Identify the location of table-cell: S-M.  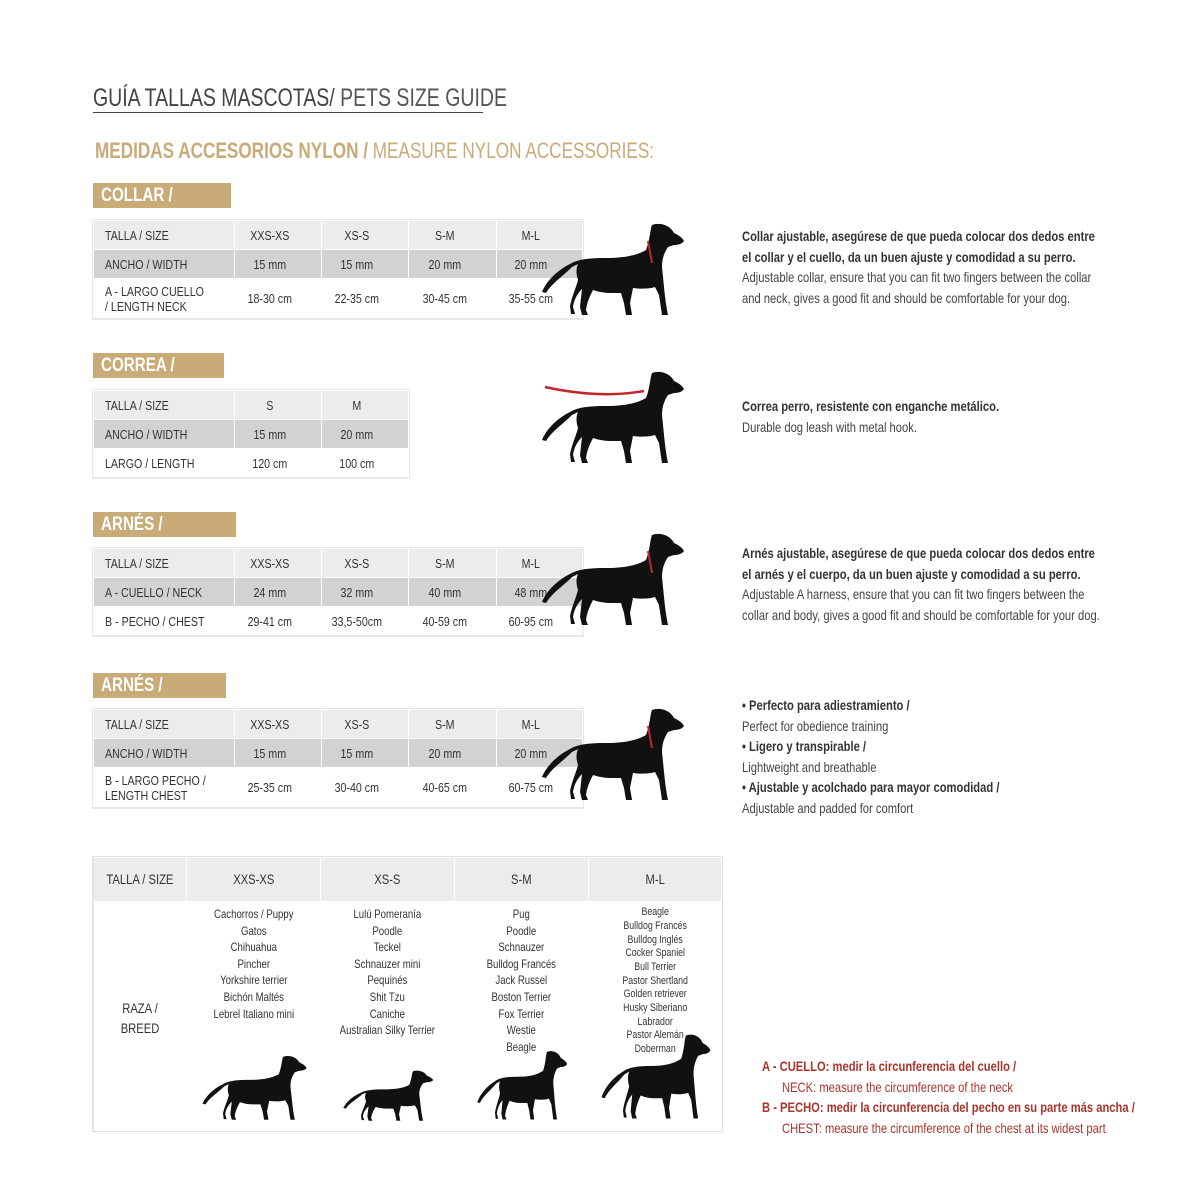
(452, 724).